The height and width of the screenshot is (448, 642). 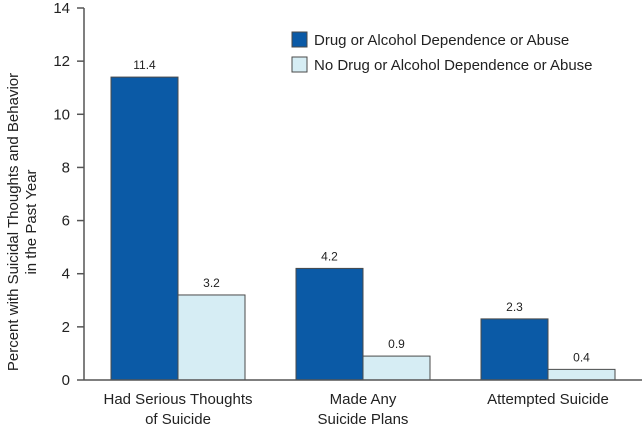 What do you see at coordinates (61, 61) in the screenshot?
I see `y-tick-label: 12` at bounding box center [61, 61].